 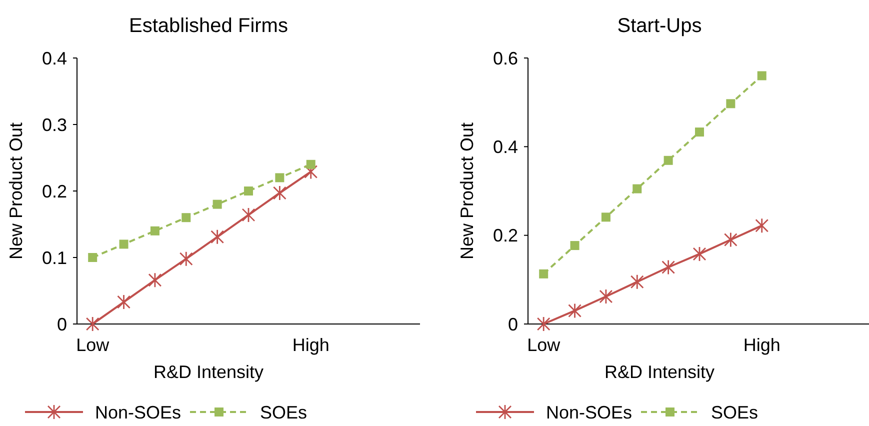 What do you see at coordinates (659, 26) in the screenshot?
I see `chart-title: Start-Ups` at bounding box center [659, 26].